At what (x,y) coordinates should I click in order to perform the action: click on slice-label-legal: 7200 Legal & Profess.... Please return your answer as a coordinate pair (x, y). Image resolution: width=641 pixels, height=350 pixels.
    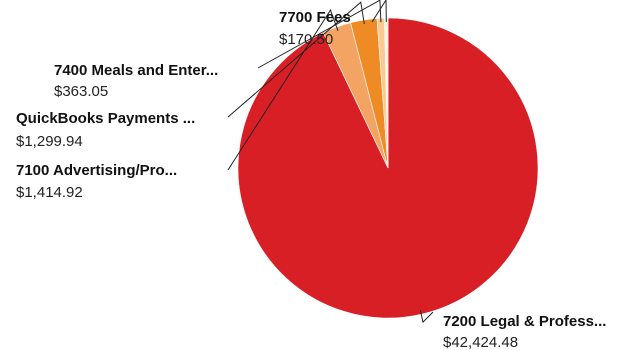
    Looking at the image, I should click on (524, 321).